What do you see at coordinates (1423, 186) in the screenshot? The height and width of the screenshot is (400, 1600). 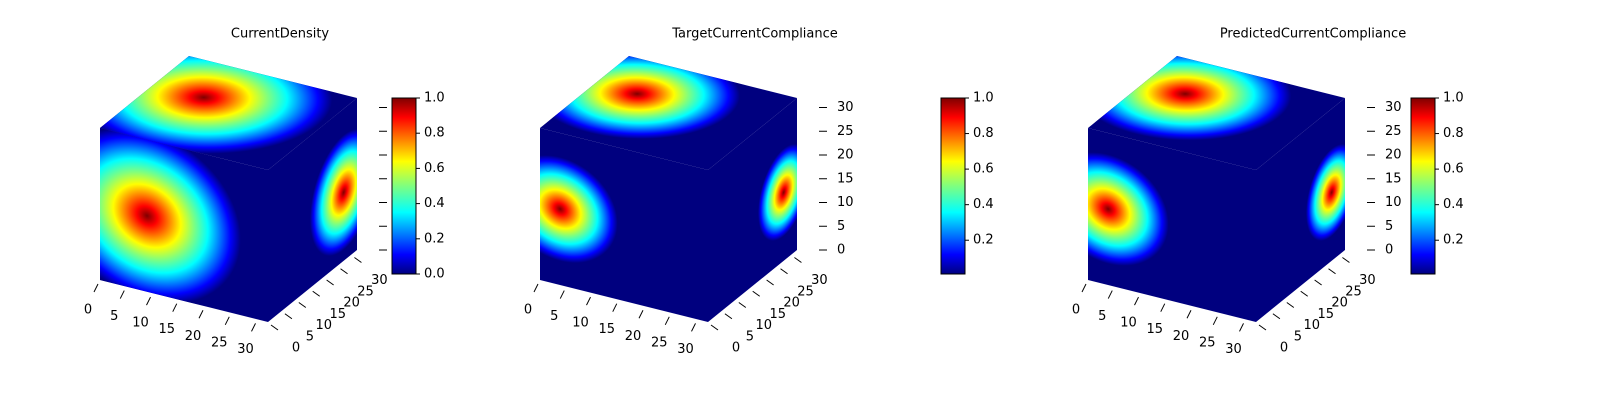 I see `colorbar` at bounding box center [1423, 186].